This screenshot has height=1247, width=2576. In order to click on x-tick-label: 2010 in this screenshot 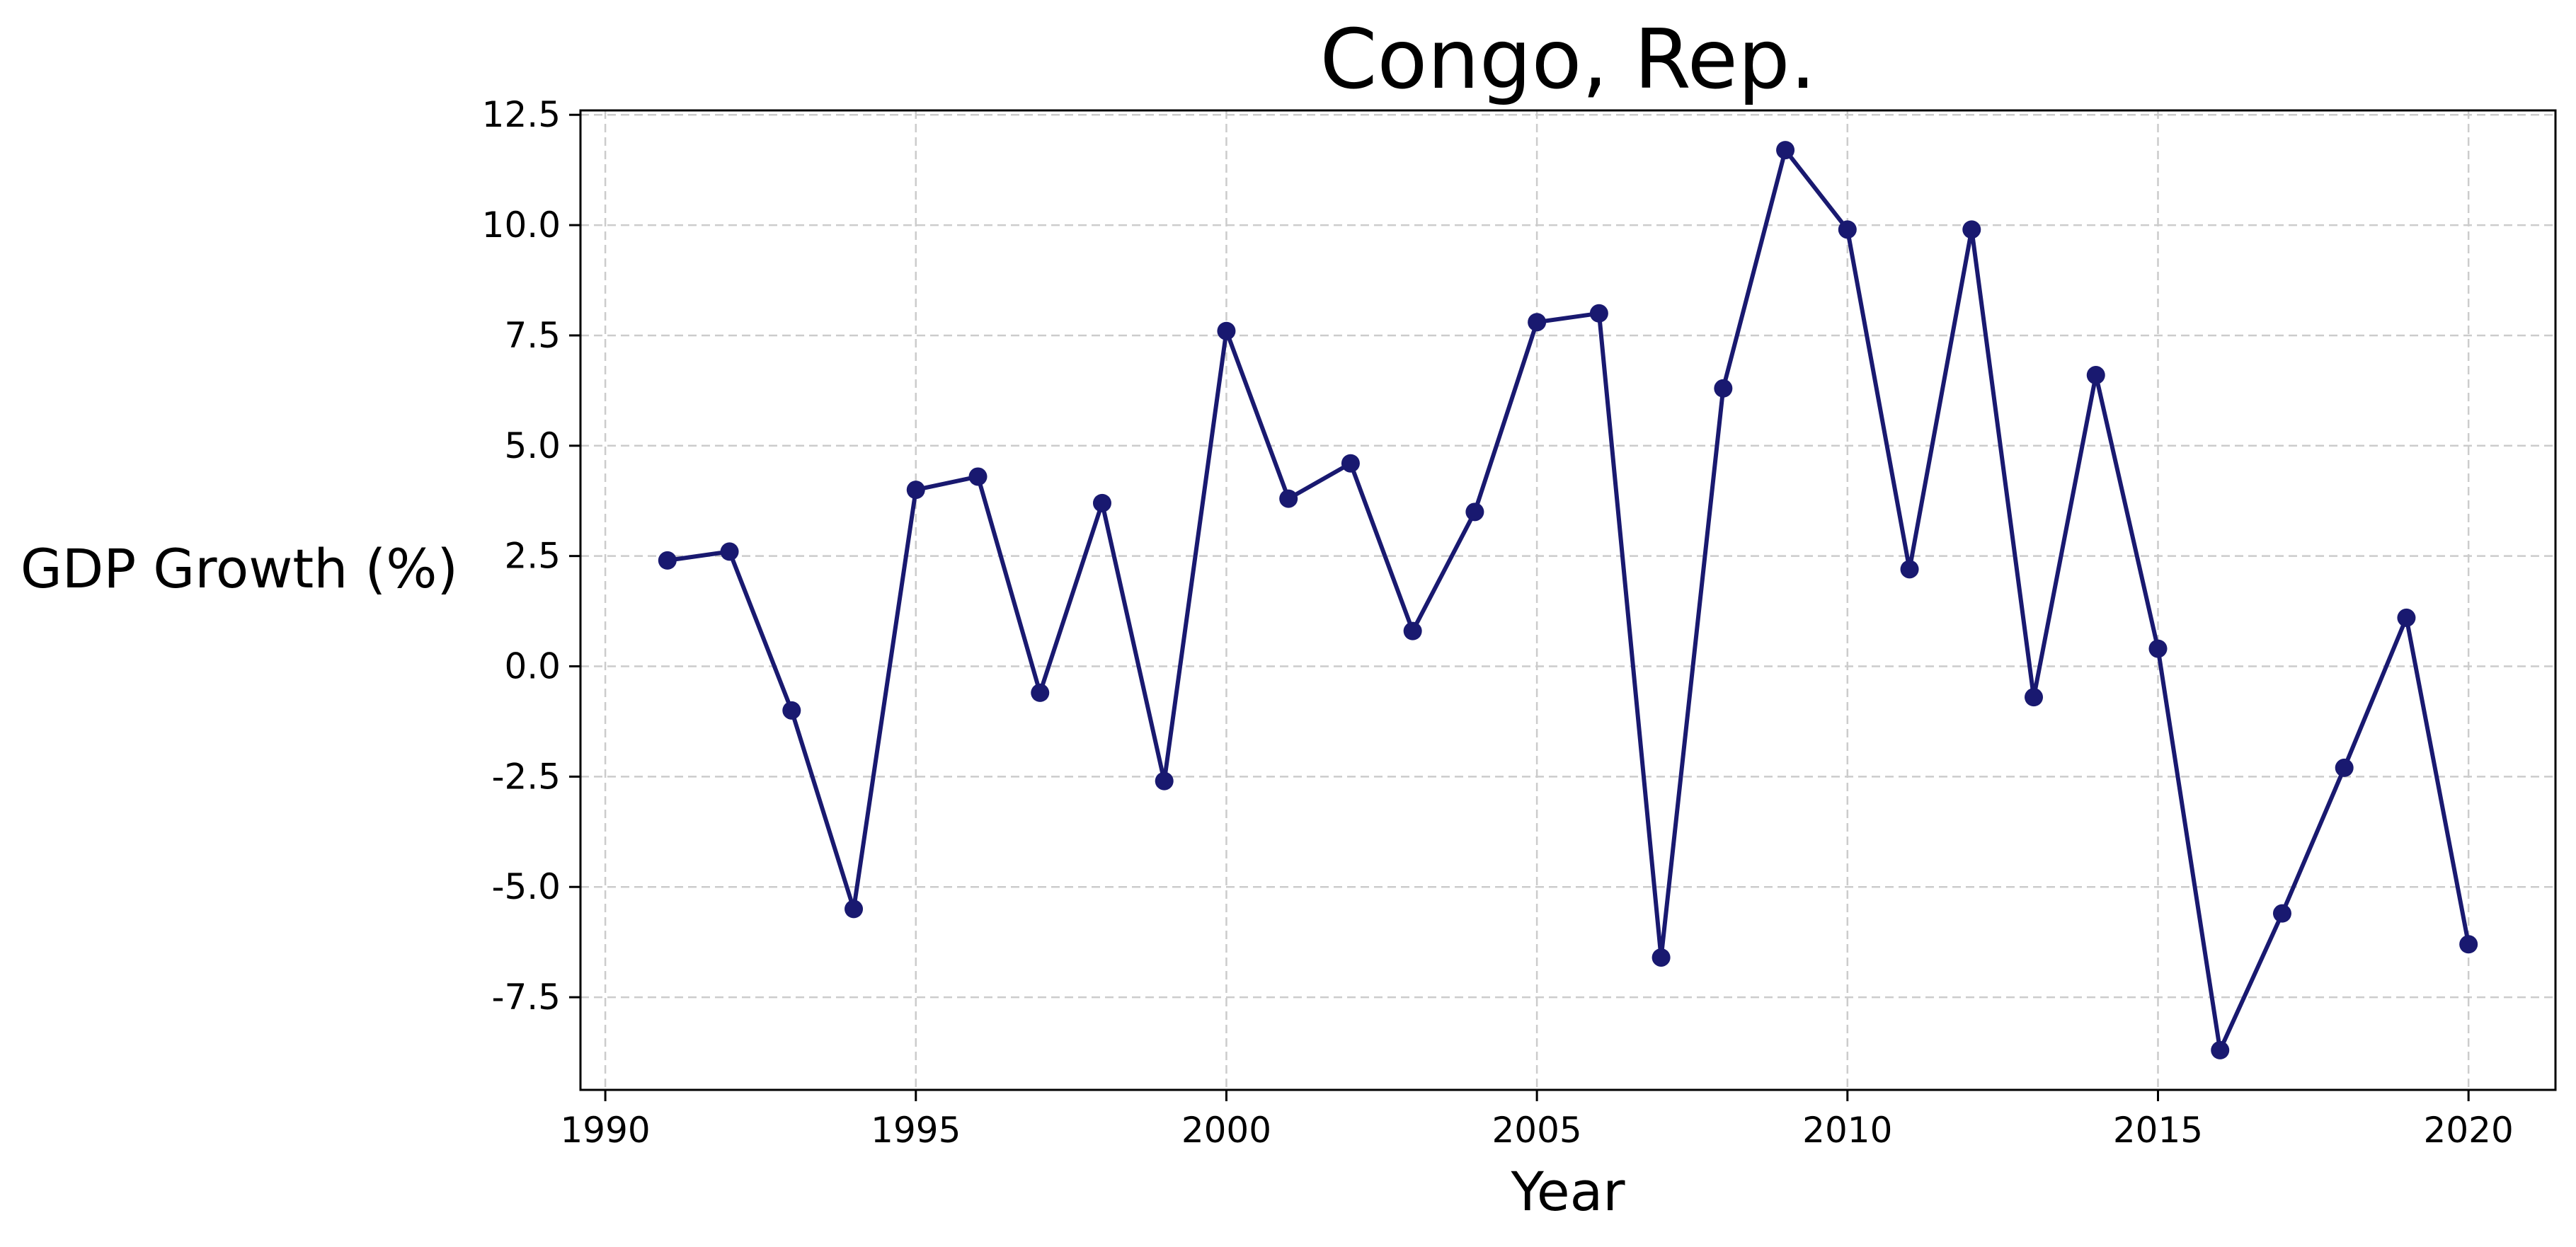, I will do `click(1847, 1130)`.